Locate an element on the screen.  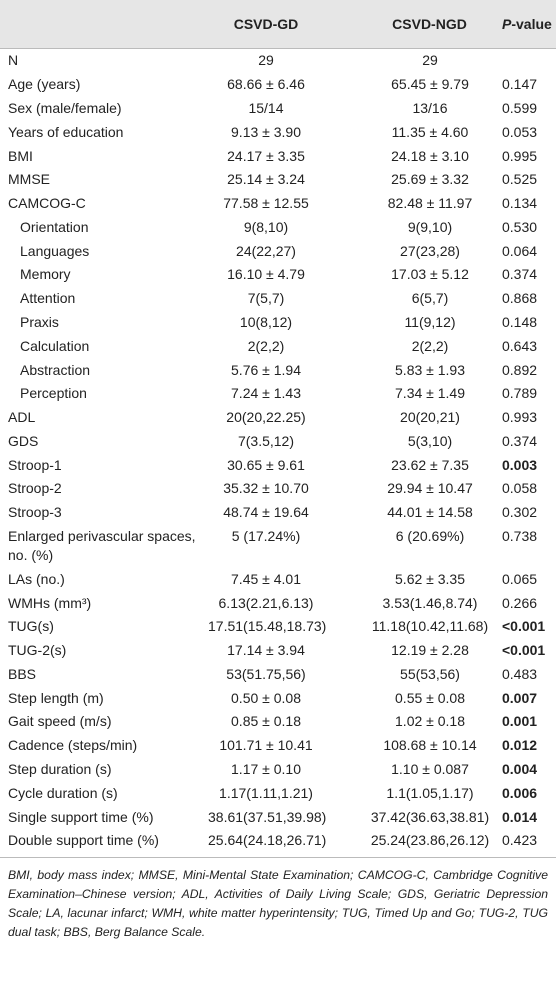
table-cell: 6.13(2.21,6.13) is located at coordinates (266, 602).